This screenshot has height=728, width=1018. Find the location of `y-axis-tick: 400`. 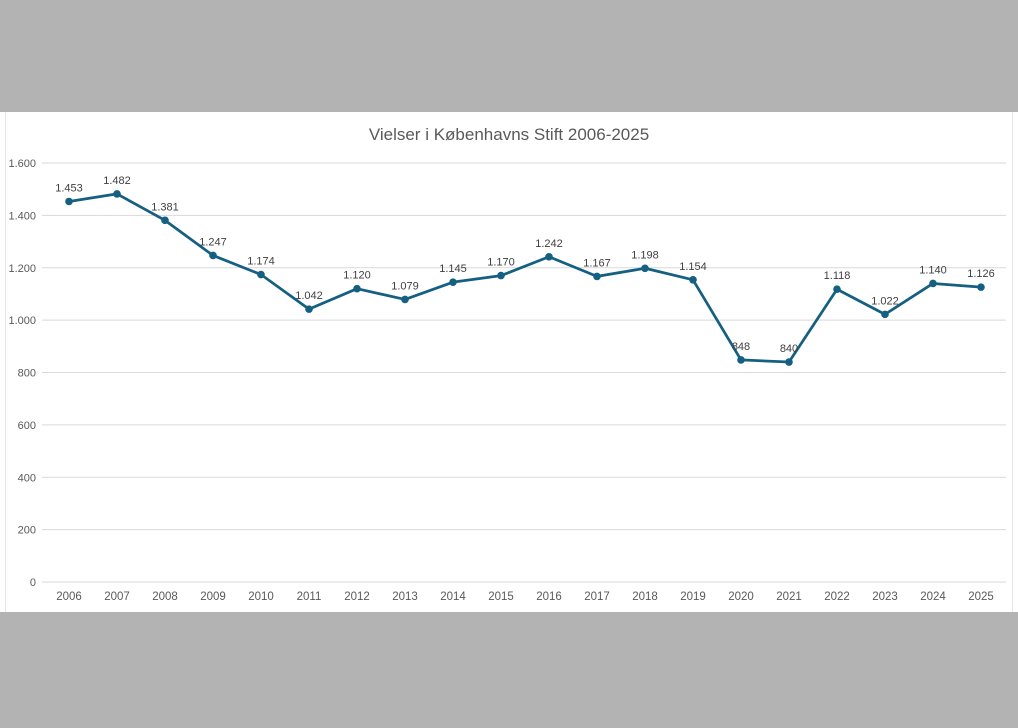

y-axis-tick: 400 is located at coordinates (27, 478).